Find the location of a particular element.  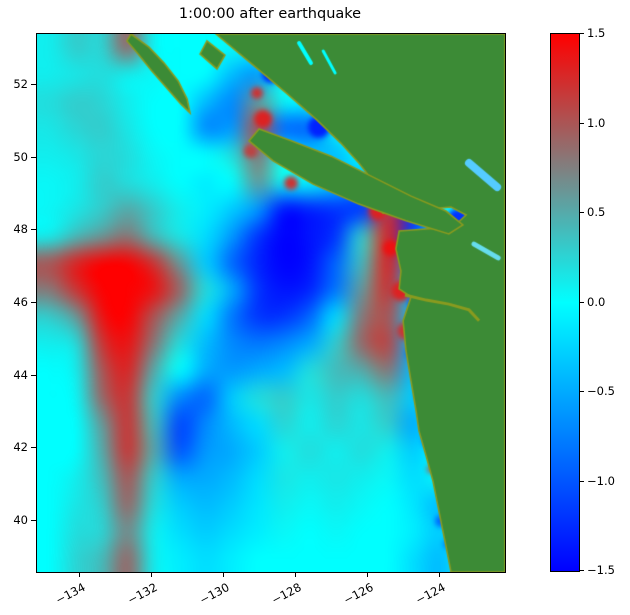

x-tick-label: −130 is located at coordinates (214, 594).